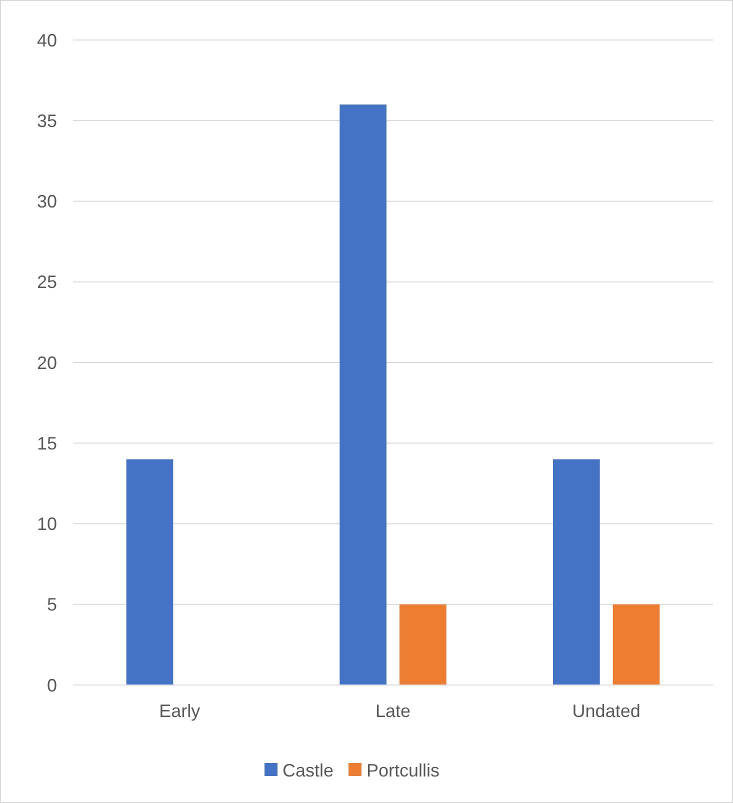 The height and width of the screenshot is (803, 733). What do you see at coordinates (46, 362) in the screenshot?
I see `y-tick-label: 20` at bounding box center [46, 362].